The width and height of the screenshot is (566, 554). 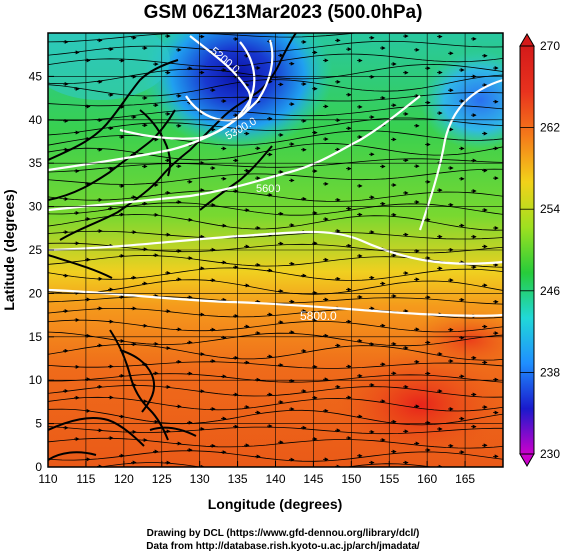 I want to click on colorbar-min-arrow, so click(x=527, y=460).